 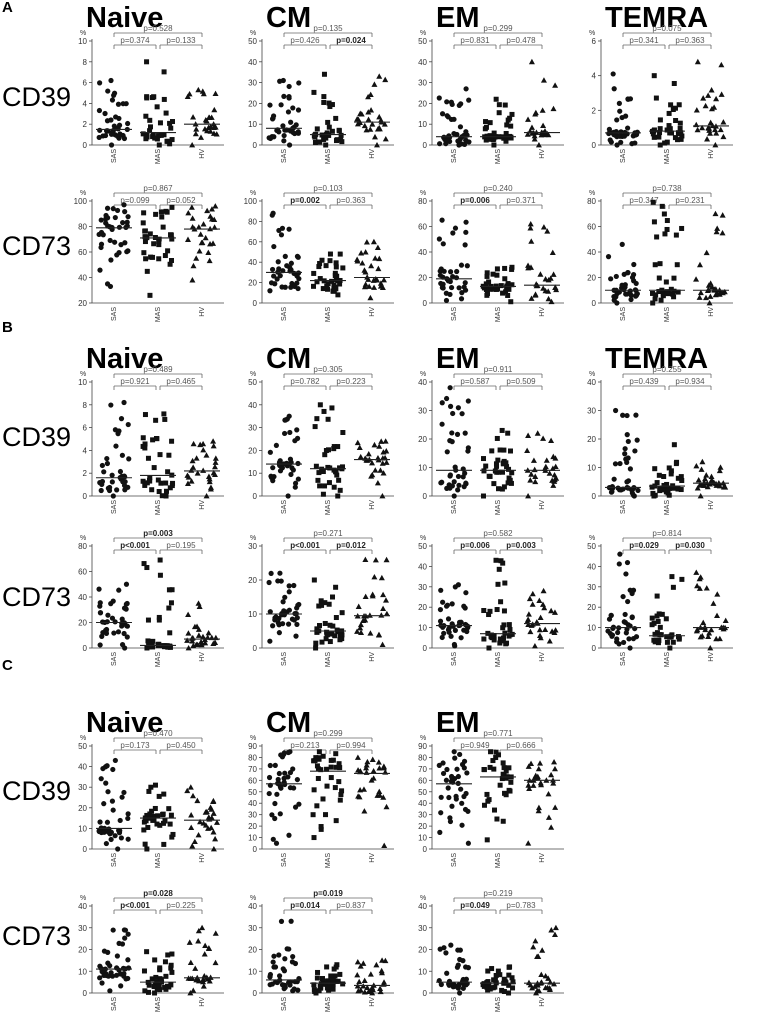 What do you see at coordinates (202, 505) in the screenshot?
I see `x-category-label: HV` at bounding box center [202, 505].